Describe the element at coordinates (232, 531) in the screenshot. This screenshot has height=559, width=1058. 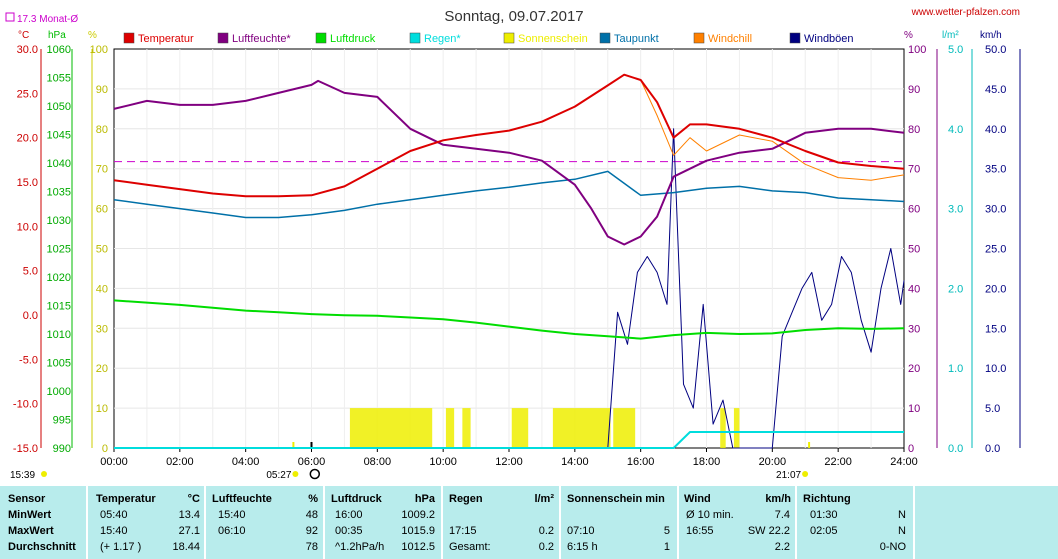
I see `humidity-time: 06:10` at that location.